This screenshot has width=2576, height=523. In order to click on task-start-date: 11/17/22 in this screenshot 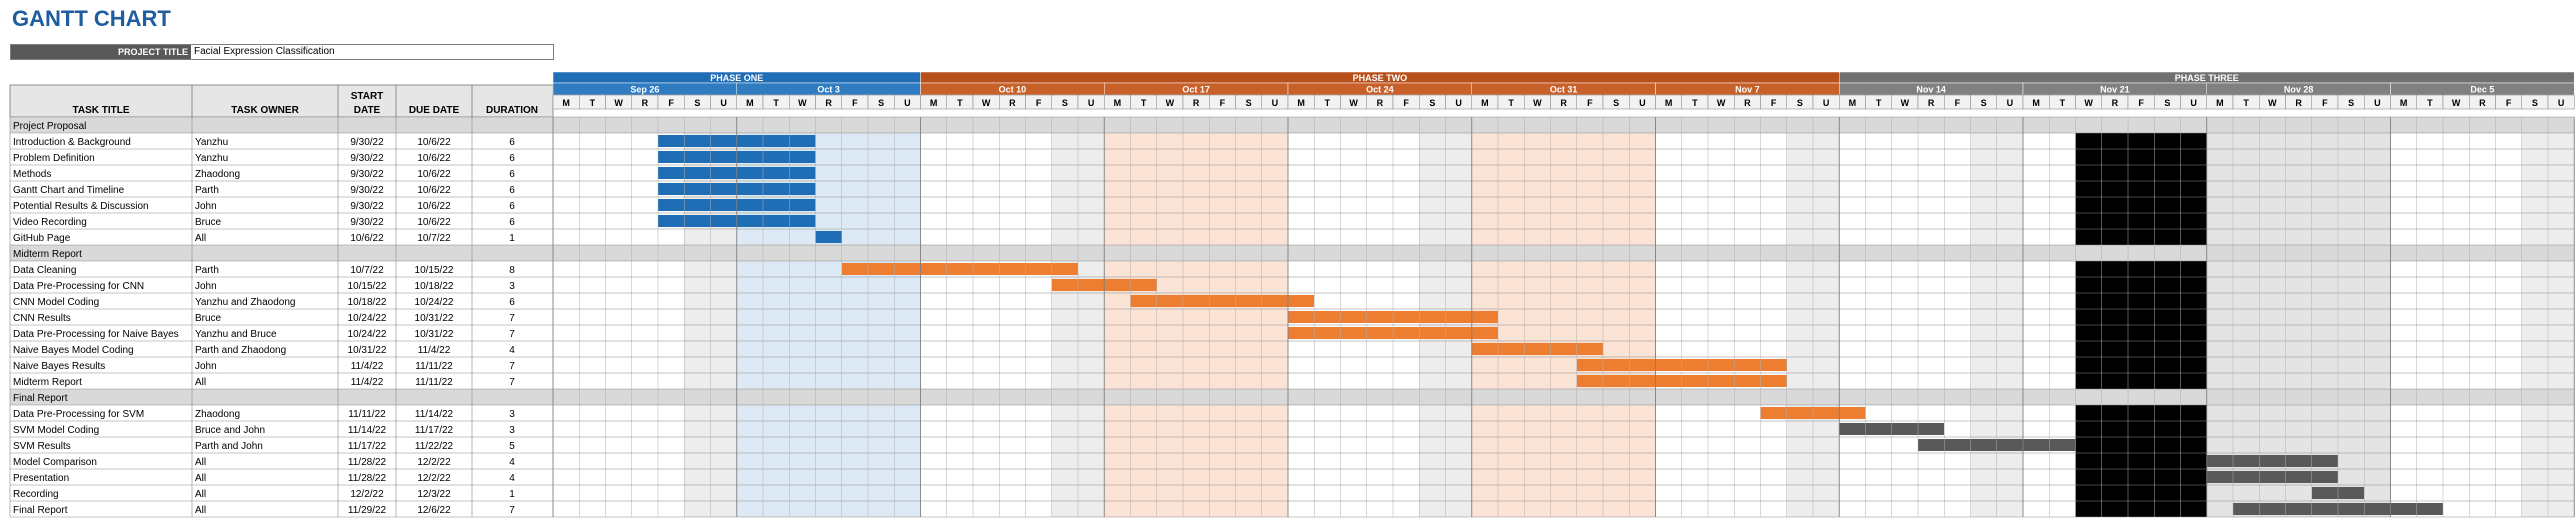, I will do `click(367, 446)`.